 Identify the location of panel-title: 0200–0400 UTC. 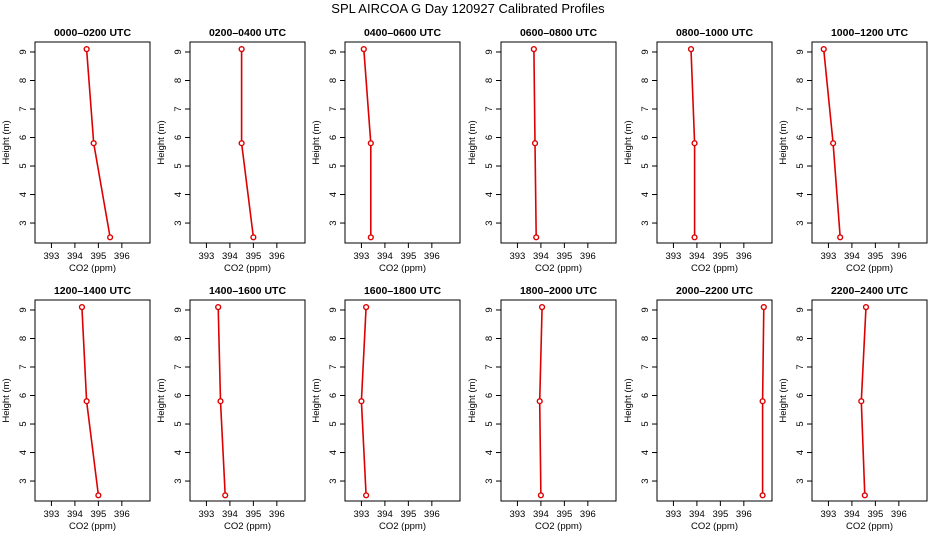
(247, 33).